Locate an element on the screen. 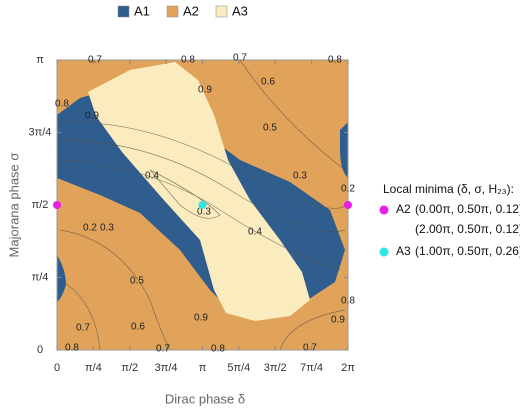  x-tick-label: 3π/2 is located at coordinates (275, 368).